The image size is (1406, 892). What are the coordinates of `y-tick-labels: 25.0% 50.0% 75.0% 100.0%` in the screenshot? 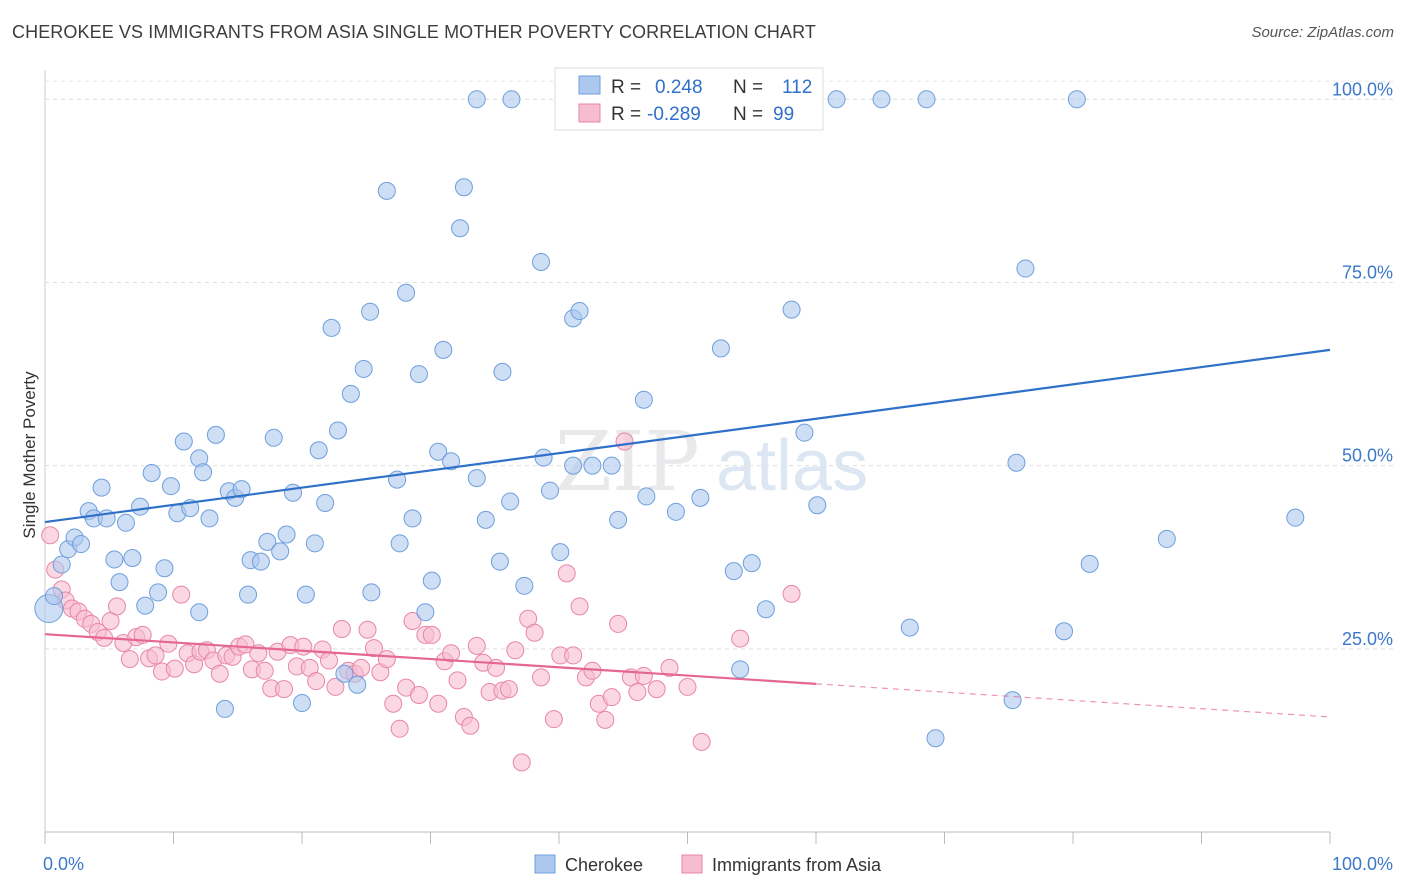 It's located at (1362, 364).